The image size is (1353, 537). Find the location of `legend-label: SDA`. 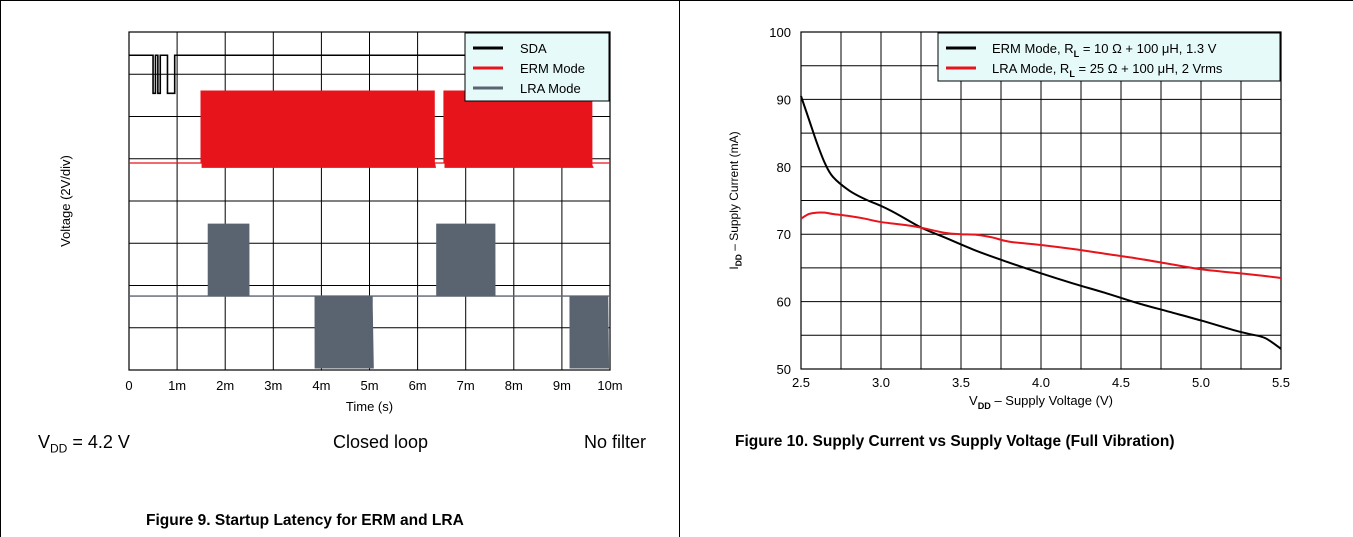

legend-label: SDA is located at coordinates (533, 48).